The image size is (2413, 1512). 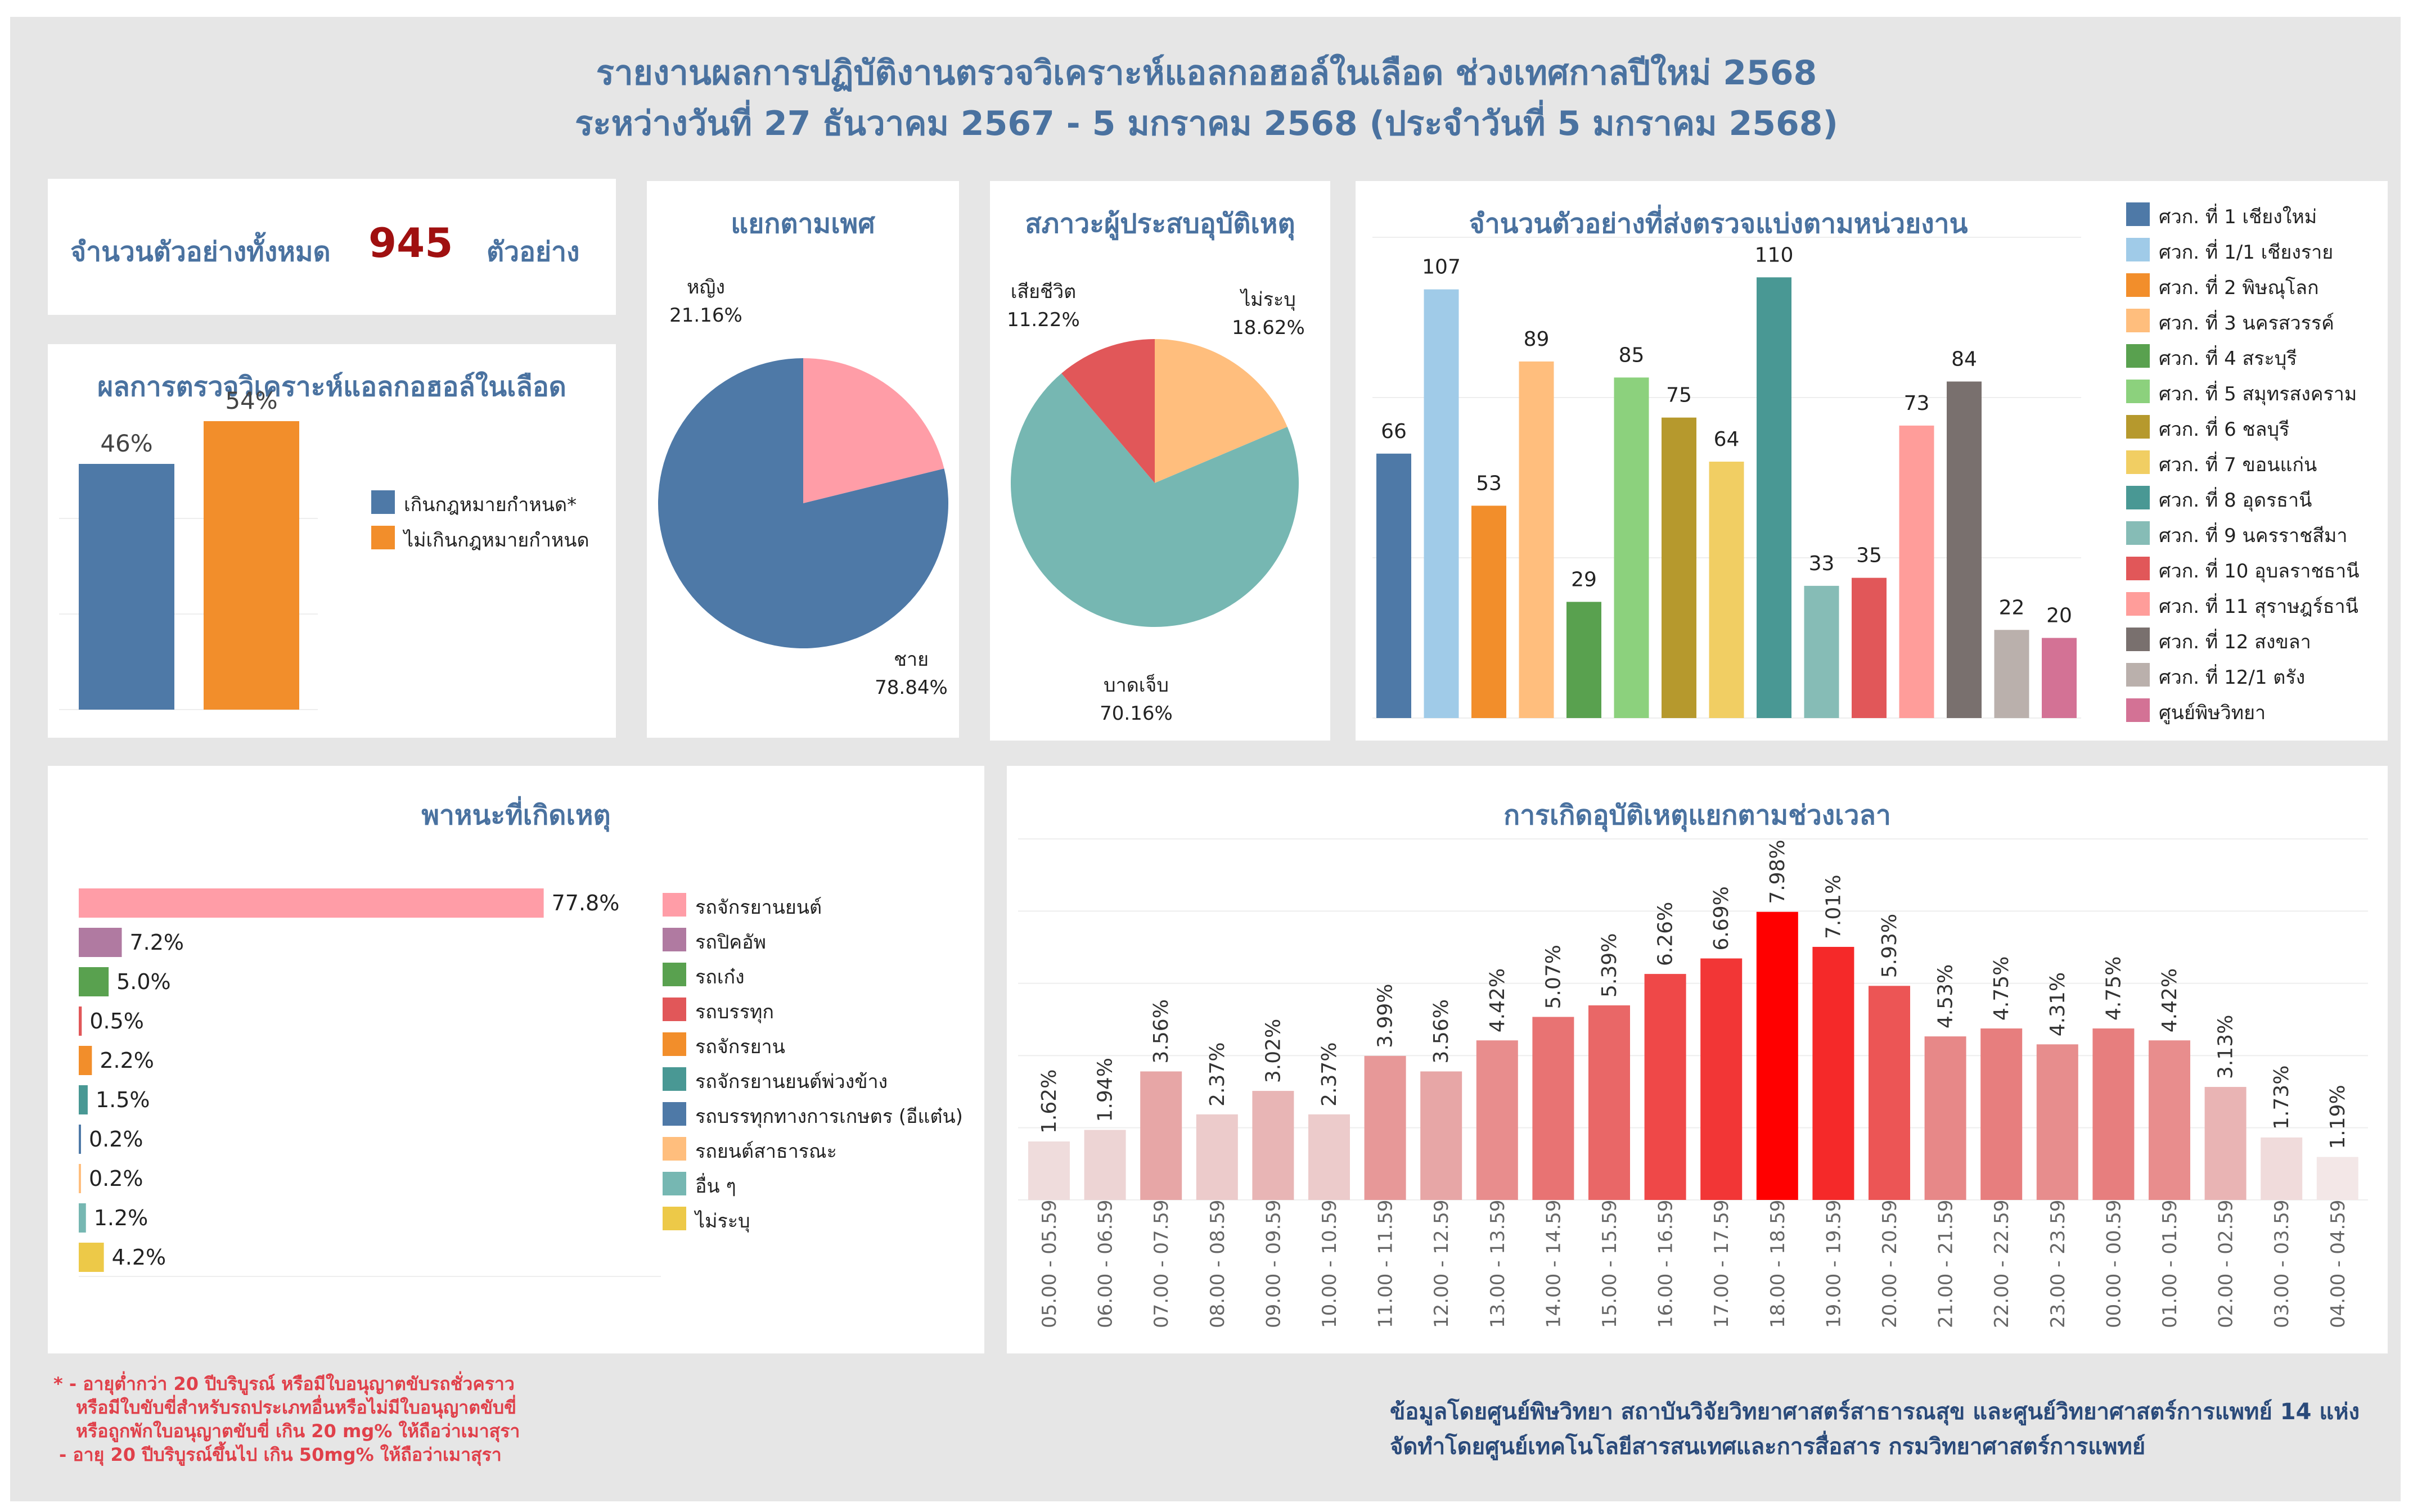 What do you see at coordinates (2258, 394) in the screenshot?
I see `units-legend-label: ศวก. ที่ 5 สมุทรสงคราม` at bounding box center [2258, 394].